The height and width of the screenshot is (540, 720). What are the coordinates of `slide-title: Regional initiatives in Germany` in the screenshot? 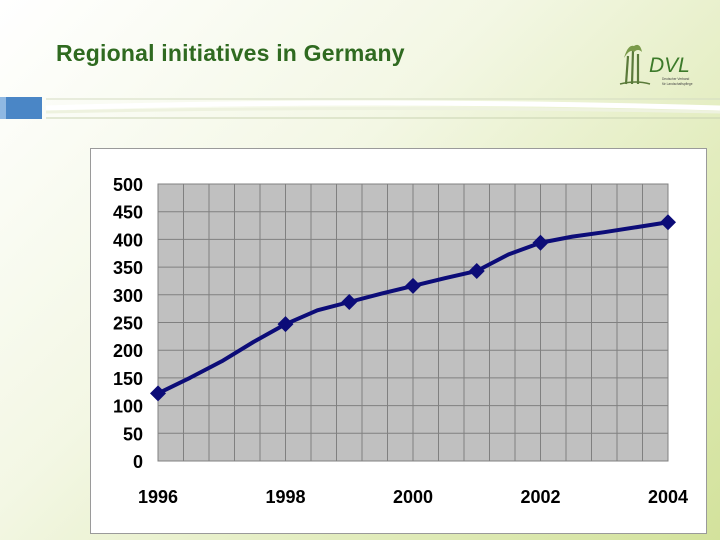 It's located at (230, 53).